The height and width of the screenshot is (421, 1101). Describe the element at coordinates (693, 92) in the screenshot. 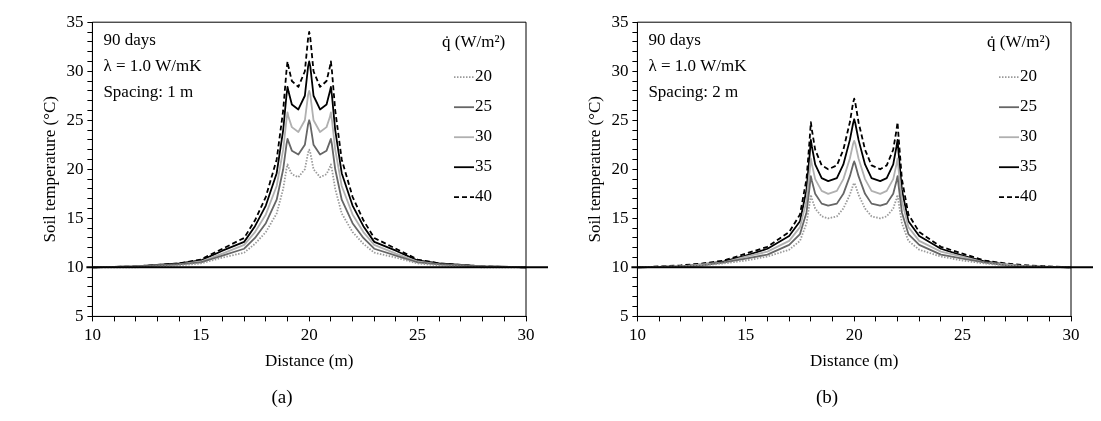

I see `annotation: Spacing: 2 m` at that location.